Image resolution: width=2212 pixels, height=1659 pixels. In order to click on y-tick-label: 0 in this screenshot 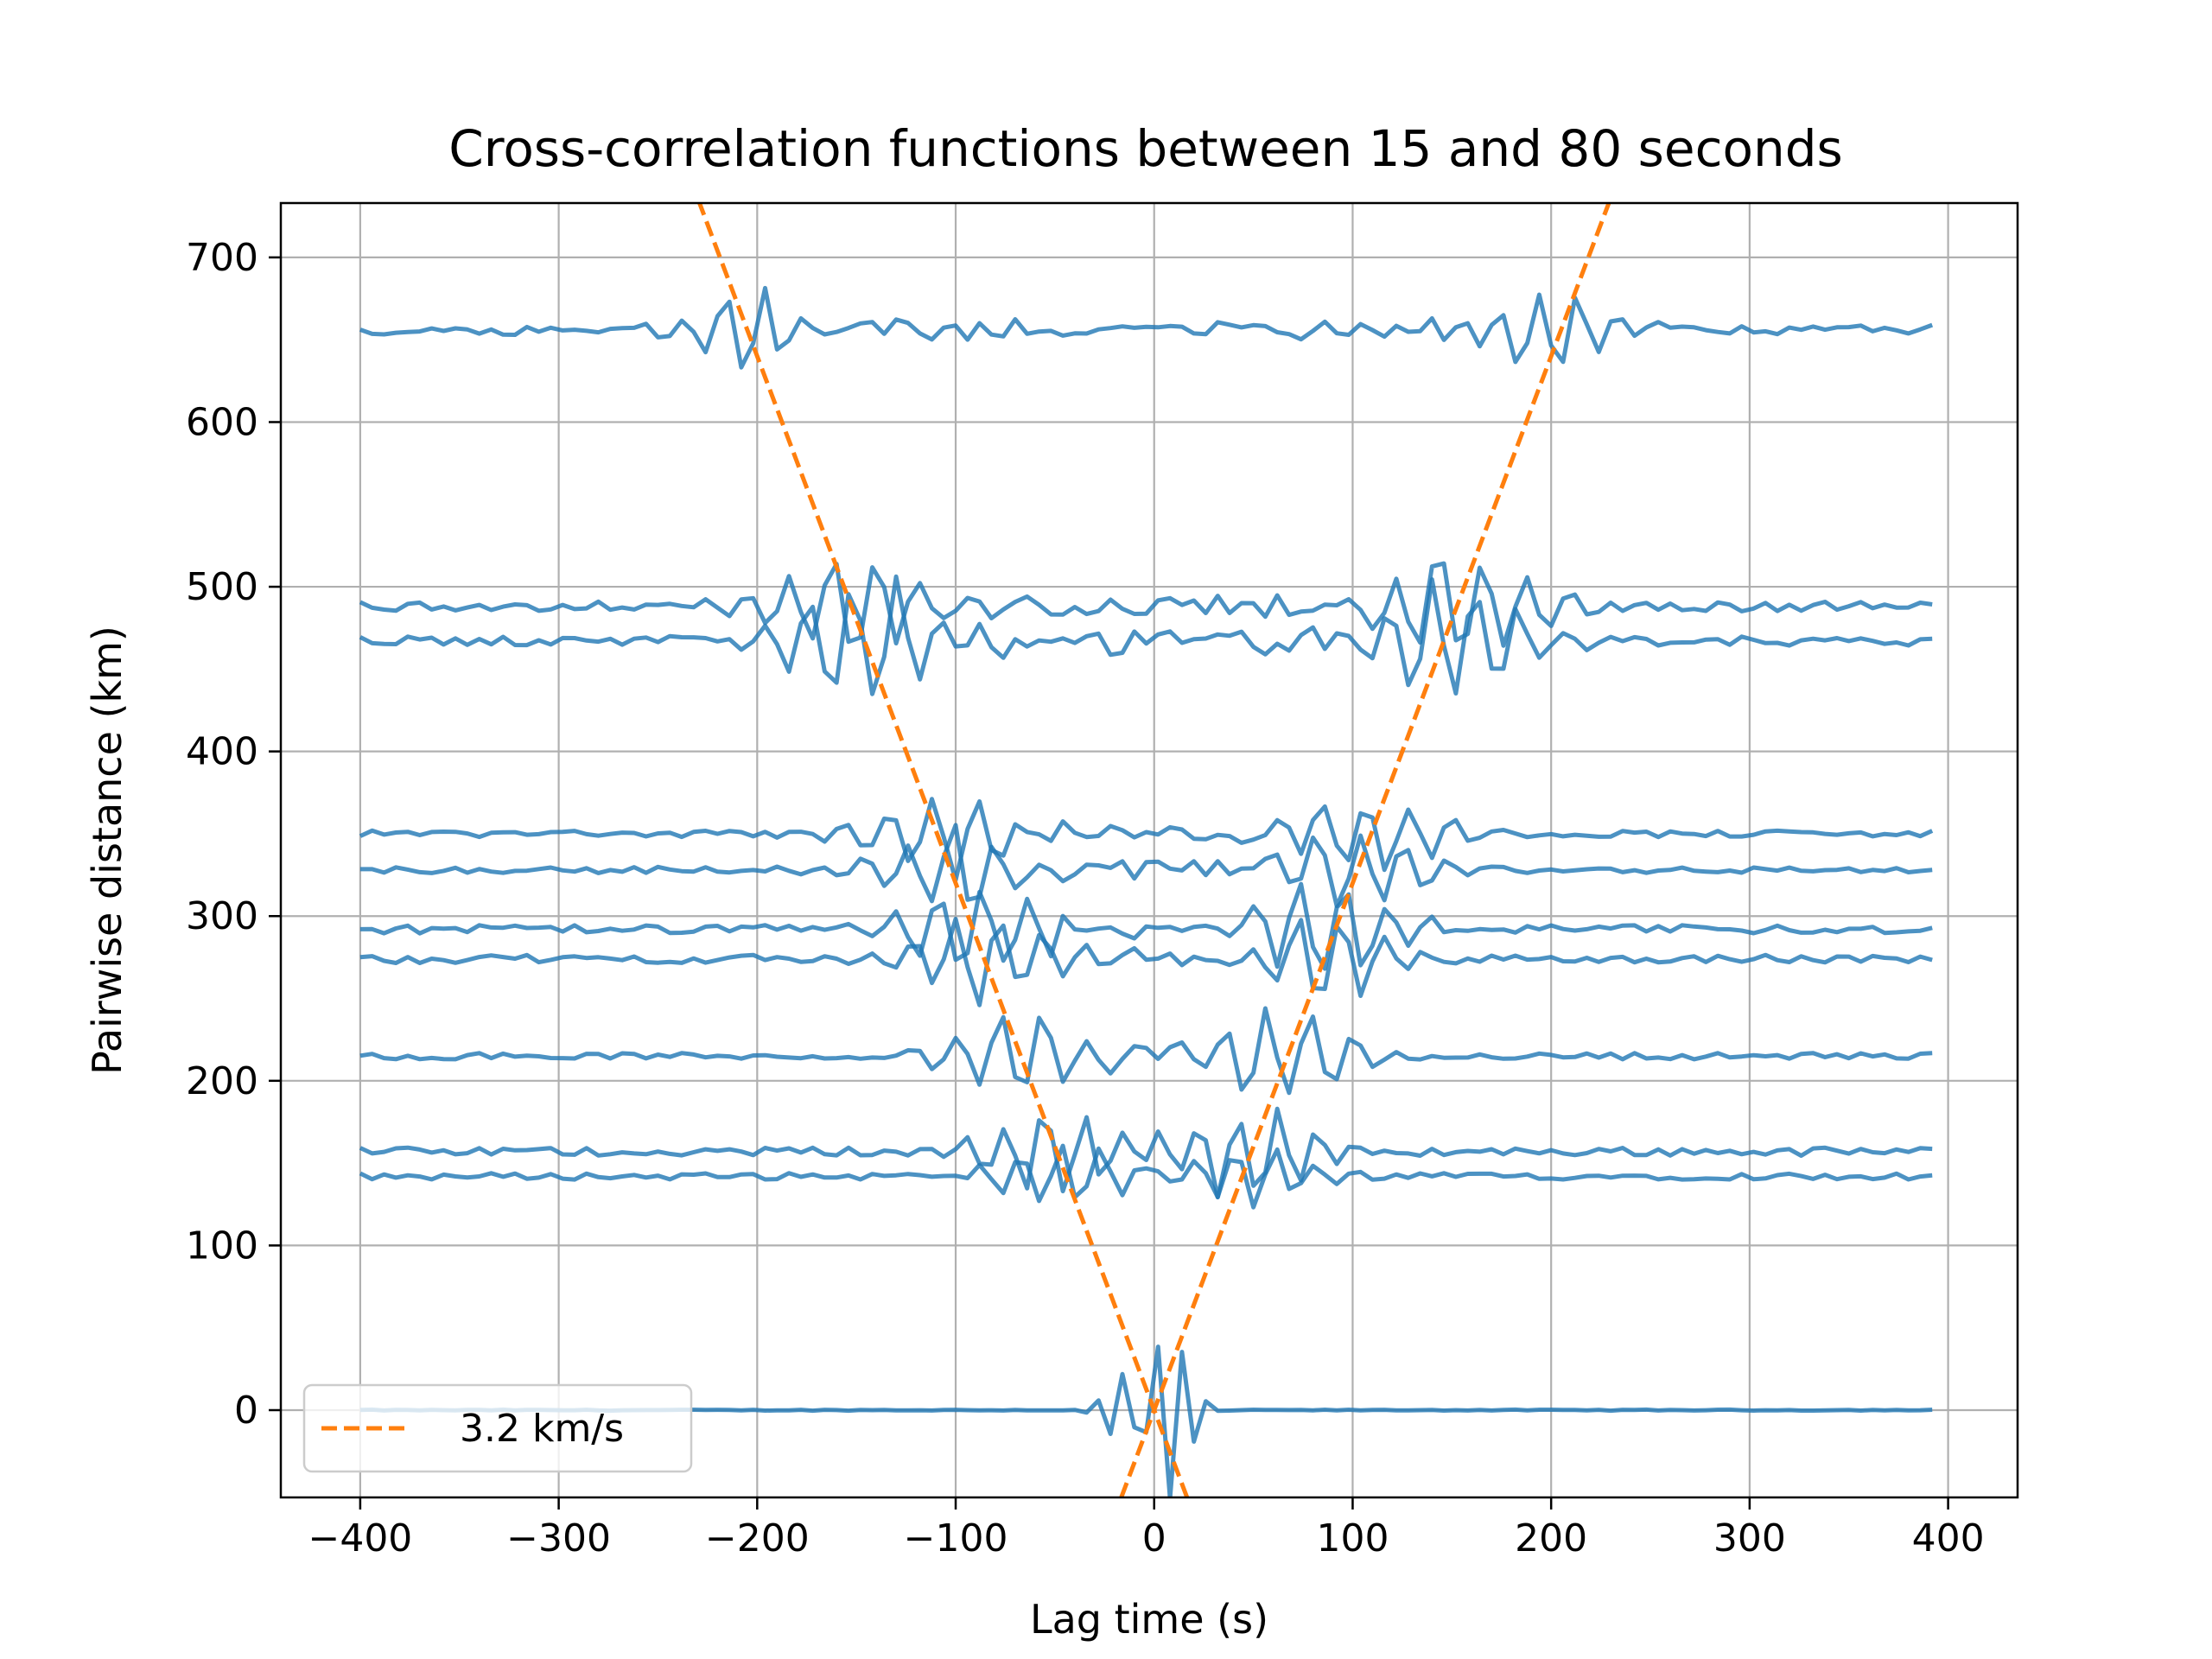, I will do `click(246, 1411)`.